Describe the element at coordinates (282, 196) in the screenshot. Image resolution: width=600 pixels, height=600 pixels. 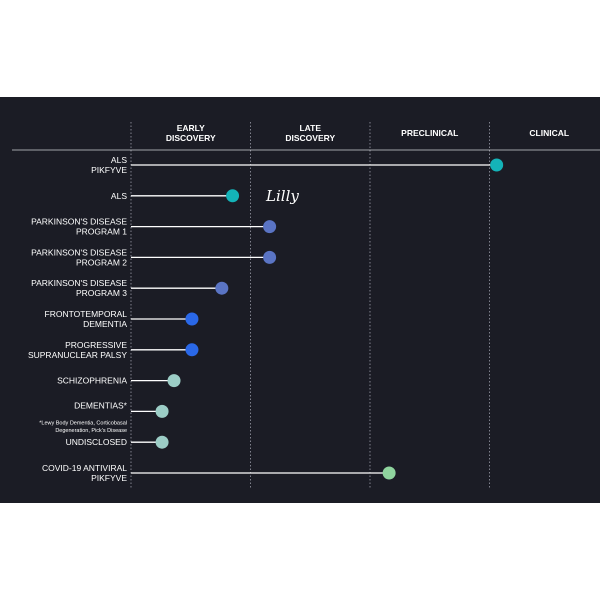
I see `partner-logo: Lilly` at that location.